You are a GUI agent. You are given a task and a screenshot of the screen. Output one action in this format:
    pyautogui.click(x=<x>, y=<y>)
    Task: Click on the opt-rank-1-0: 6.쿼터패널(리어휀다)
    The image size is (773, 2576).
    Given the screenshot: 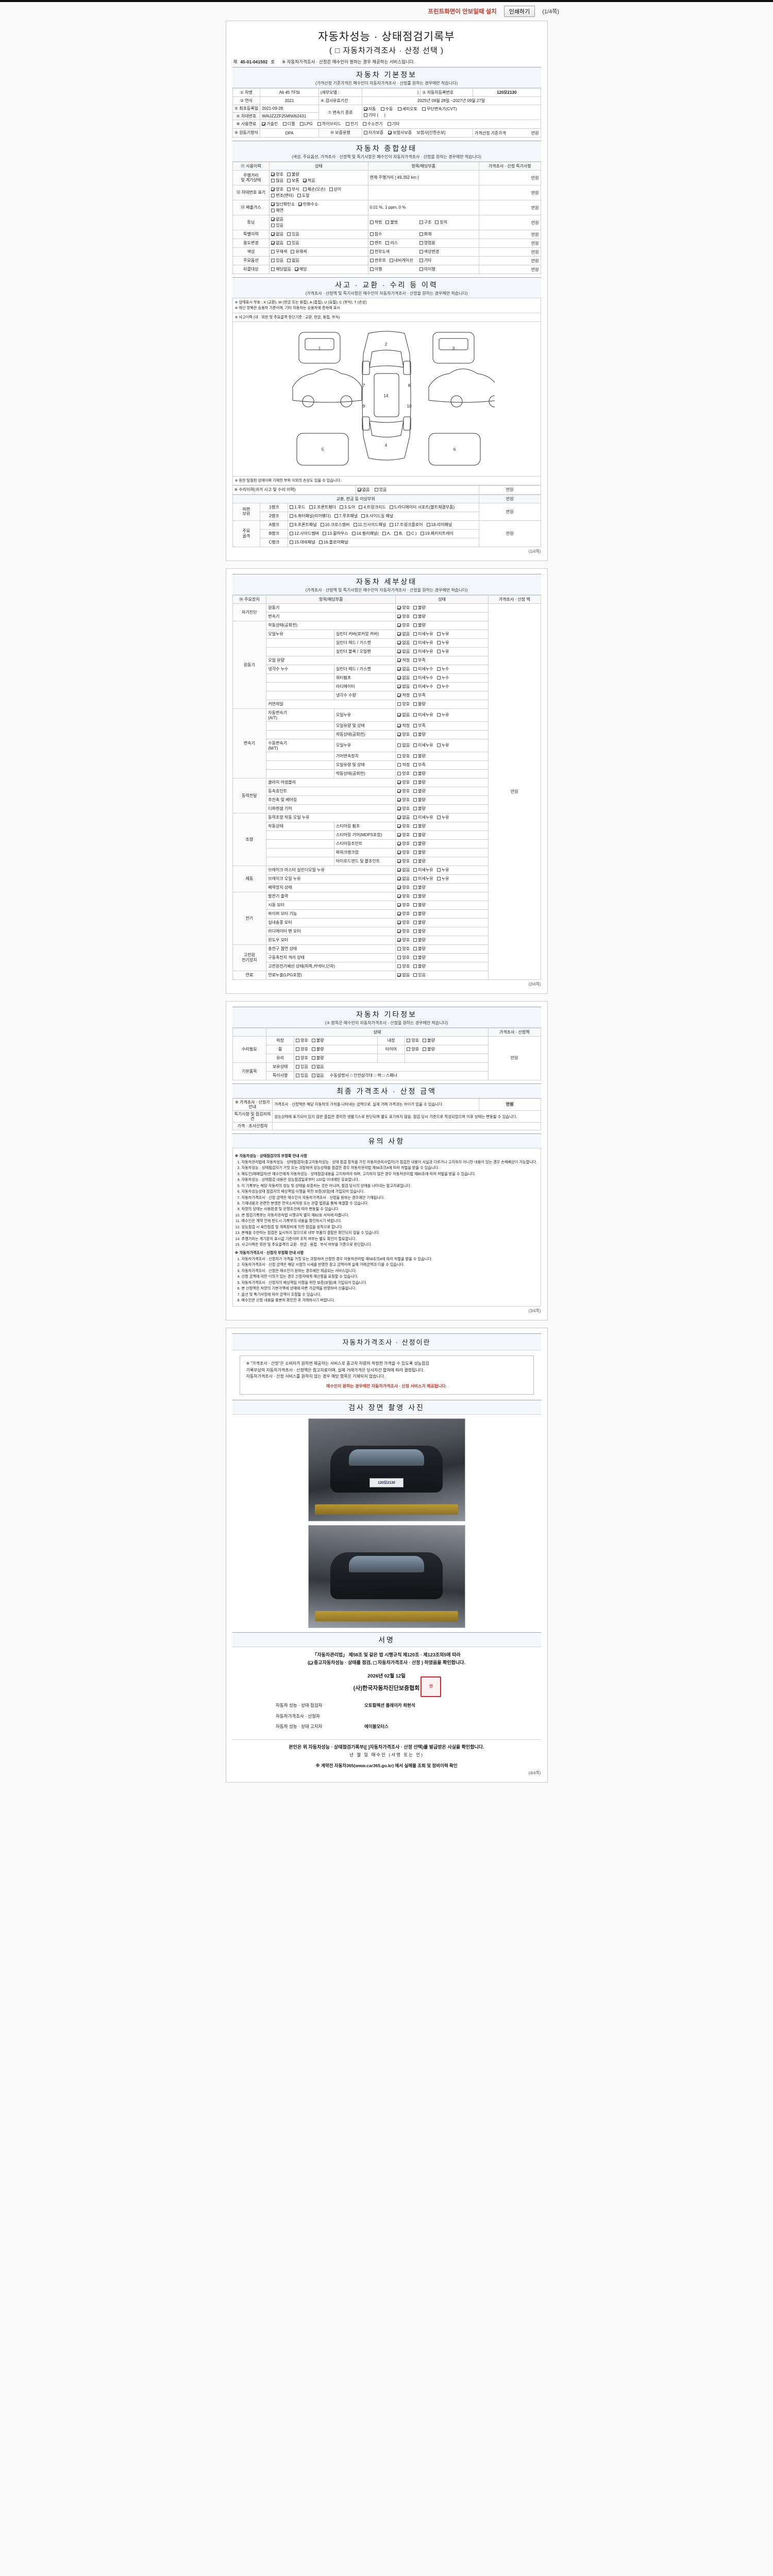 What is the action you would take?
    pyautogui.click(x=310, y=516)
    